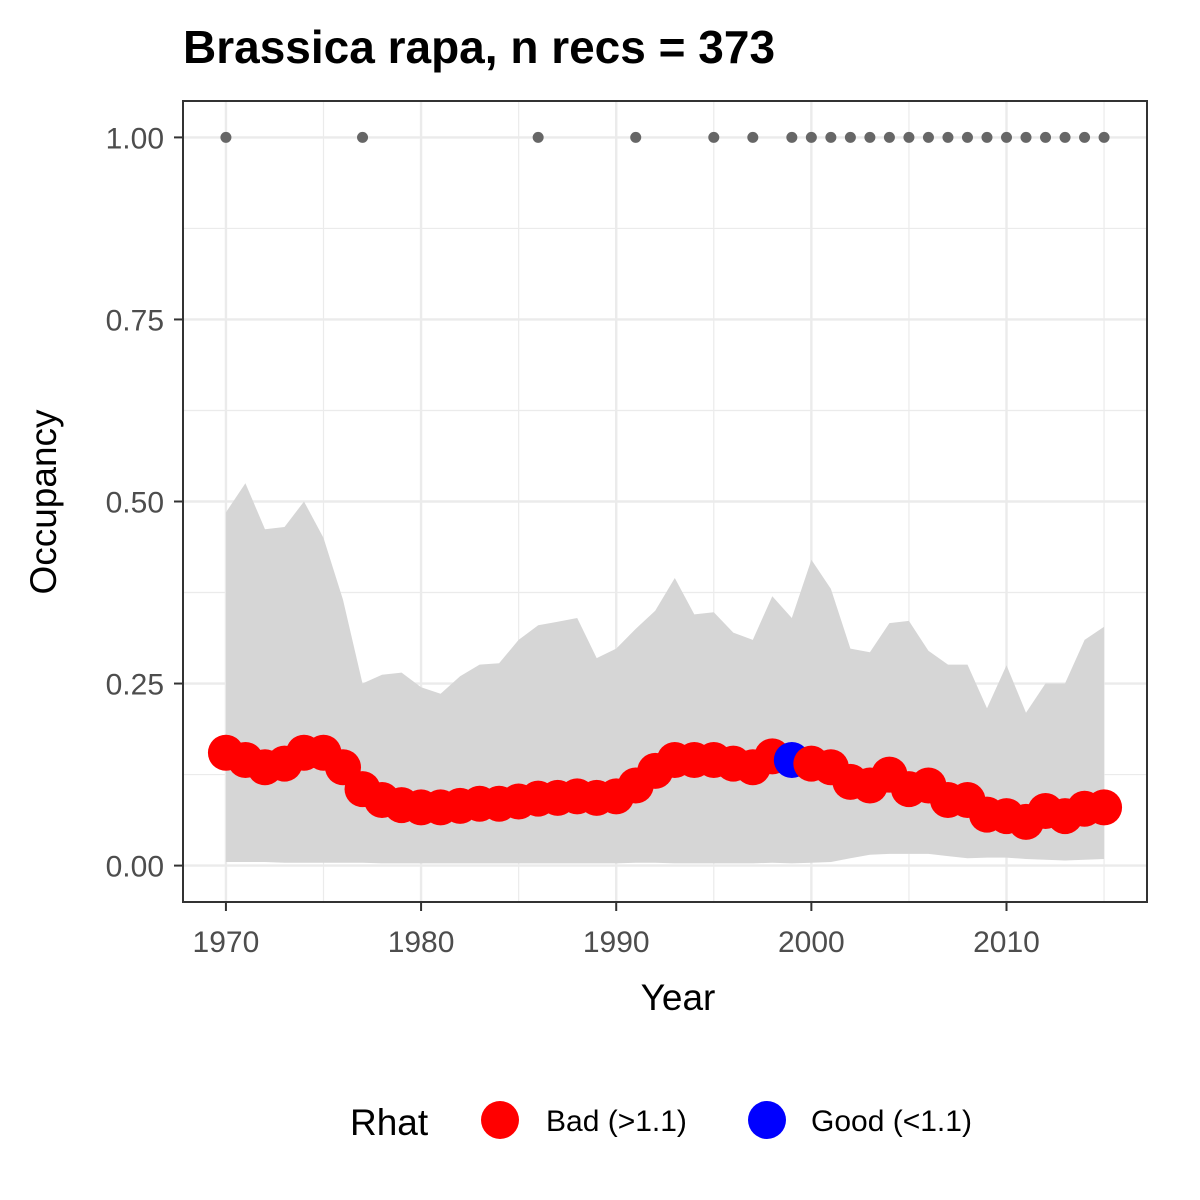 This screenshot has height=1200, width=1200. I want to click on record-points, so click(665, 137).